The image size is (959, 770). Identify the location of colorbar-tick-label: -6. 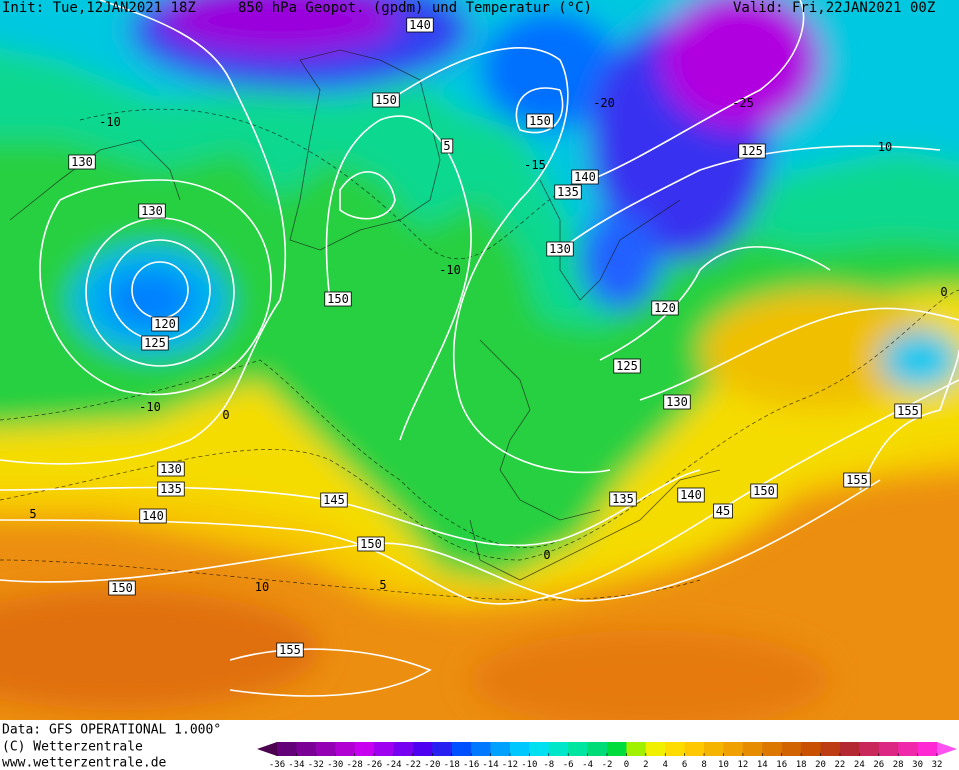
(568, 765).